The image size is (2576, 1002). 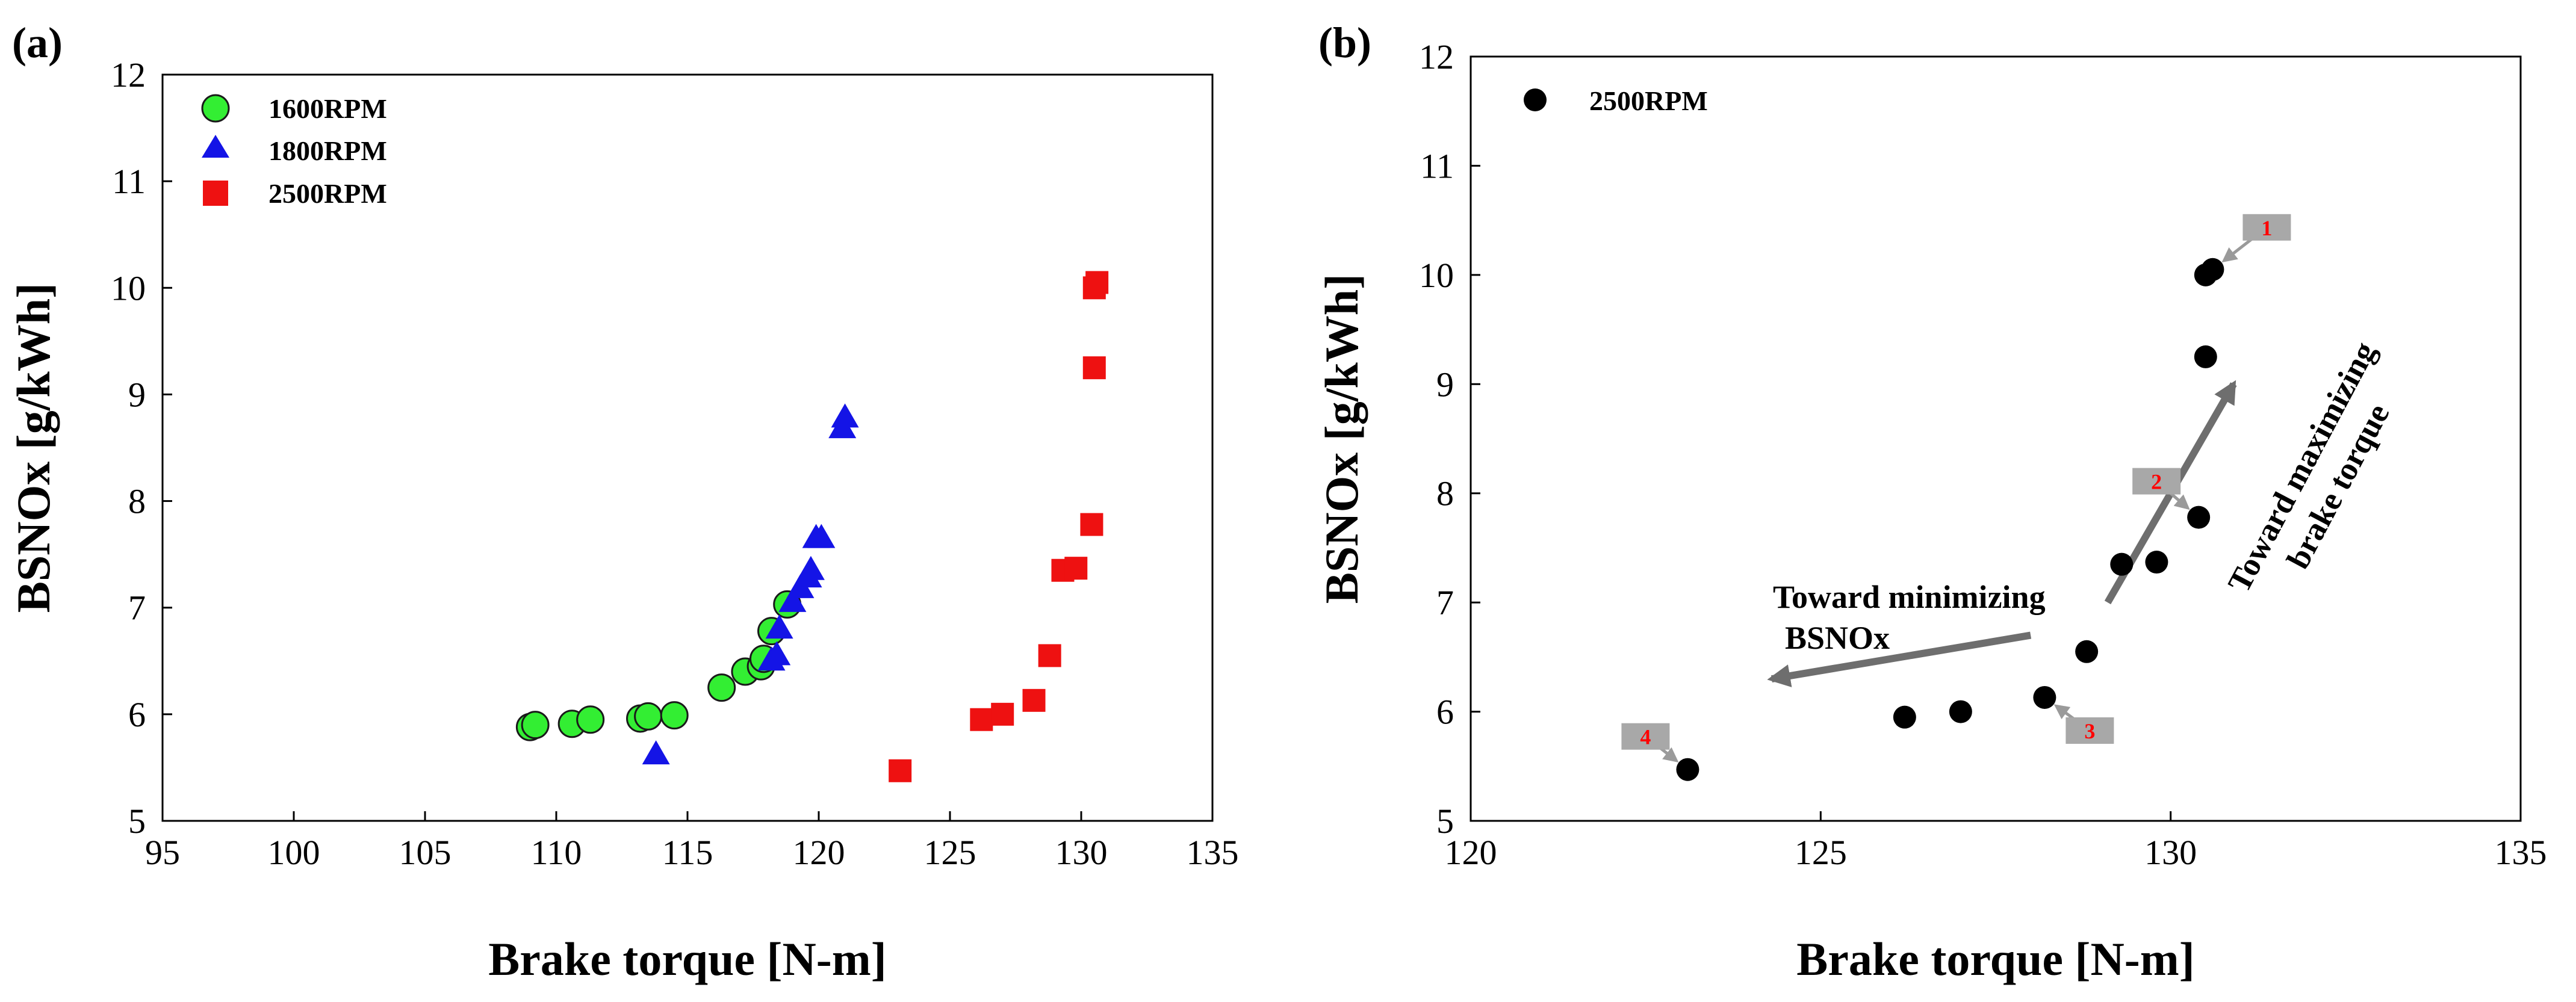 I want to click on callout-label: 2, so click(x=2156, y=482).